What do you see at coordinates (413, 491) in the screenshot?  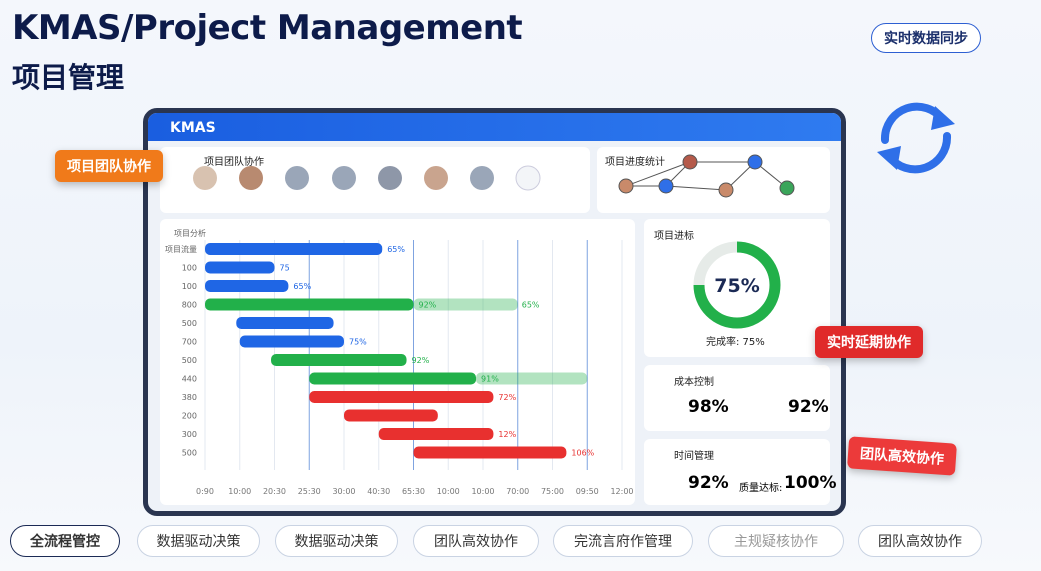 I see `x-tick-label: 65:30` at bounding box center [413, 491].